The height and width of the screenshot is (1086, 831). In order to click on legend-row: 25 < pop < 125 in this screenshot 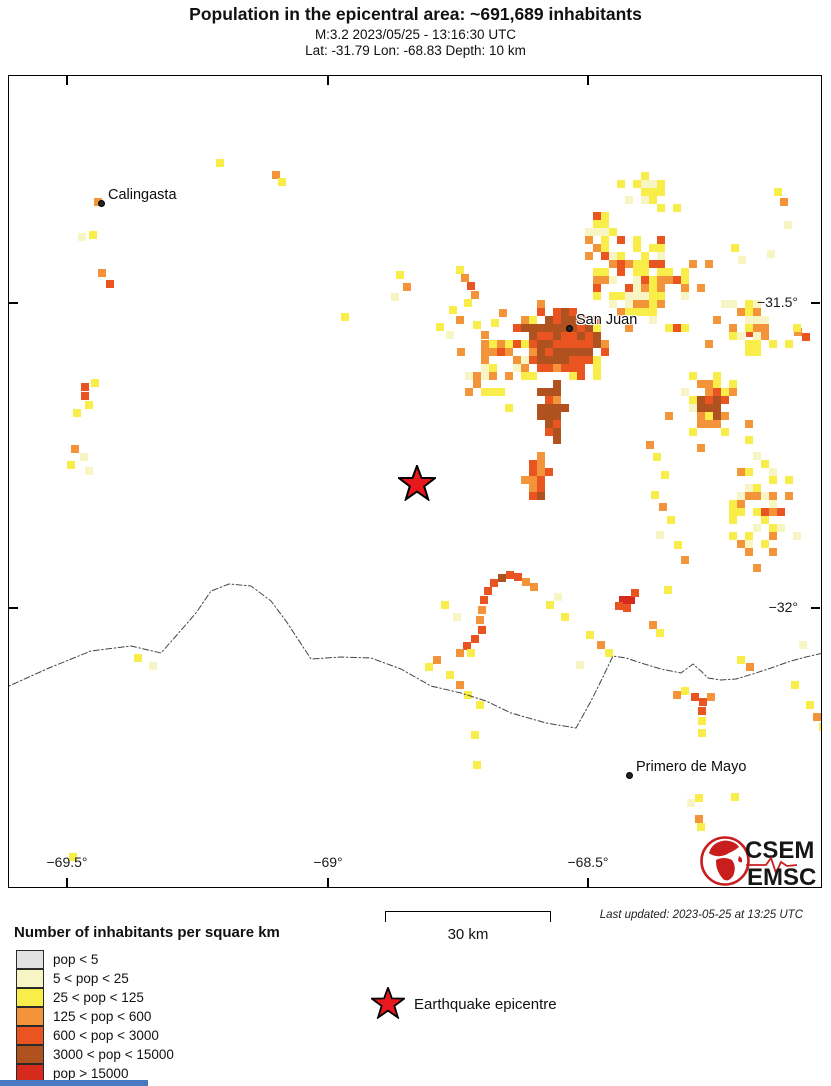, I will do `click(95, 997)`.